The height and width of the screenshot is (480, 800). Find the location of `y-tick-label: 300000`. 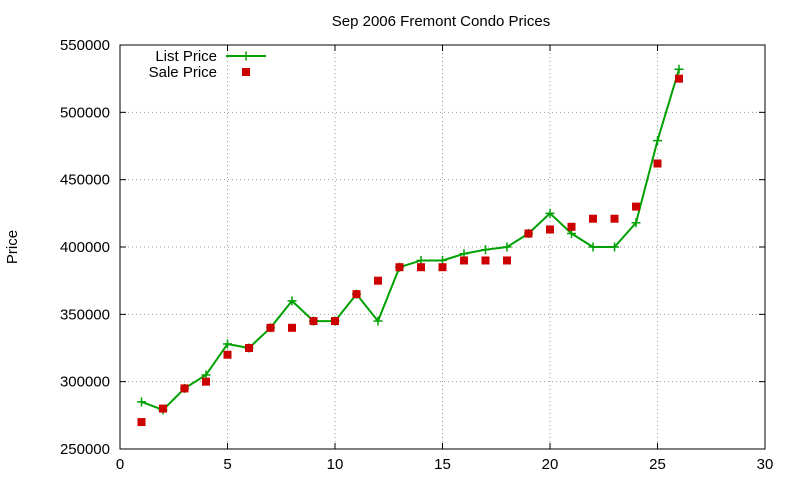

y-tick-label: 300000 is located at coordinates (85, 382).